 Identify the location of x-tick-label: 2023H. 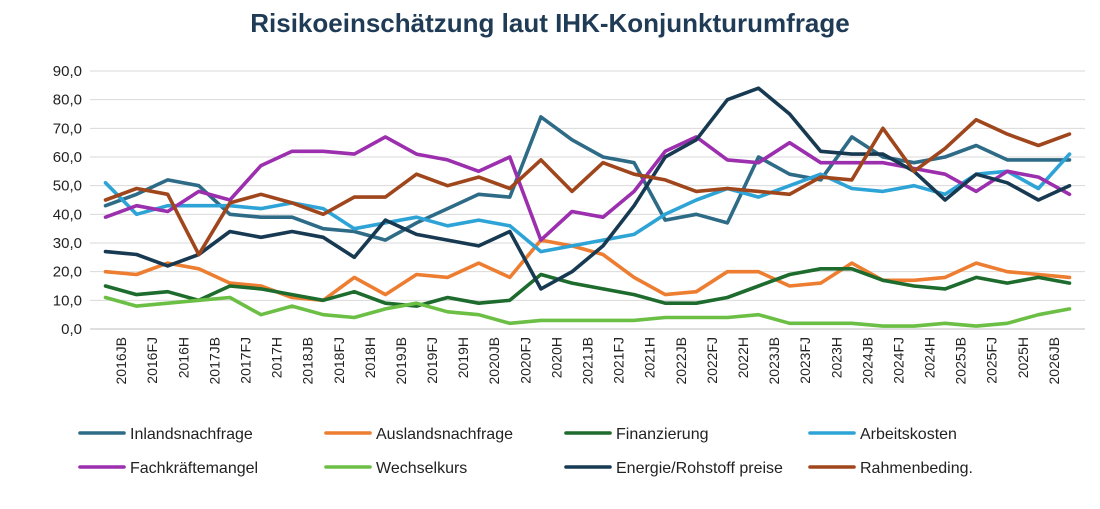
(836, 357).